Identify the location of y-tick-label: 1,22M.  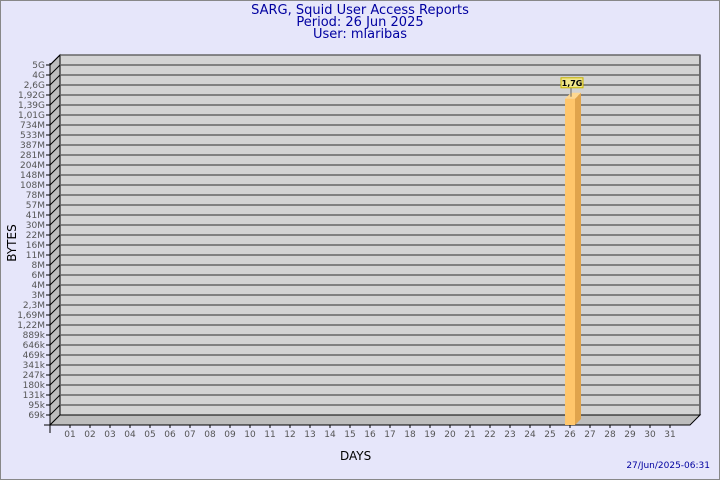
(31, 326).